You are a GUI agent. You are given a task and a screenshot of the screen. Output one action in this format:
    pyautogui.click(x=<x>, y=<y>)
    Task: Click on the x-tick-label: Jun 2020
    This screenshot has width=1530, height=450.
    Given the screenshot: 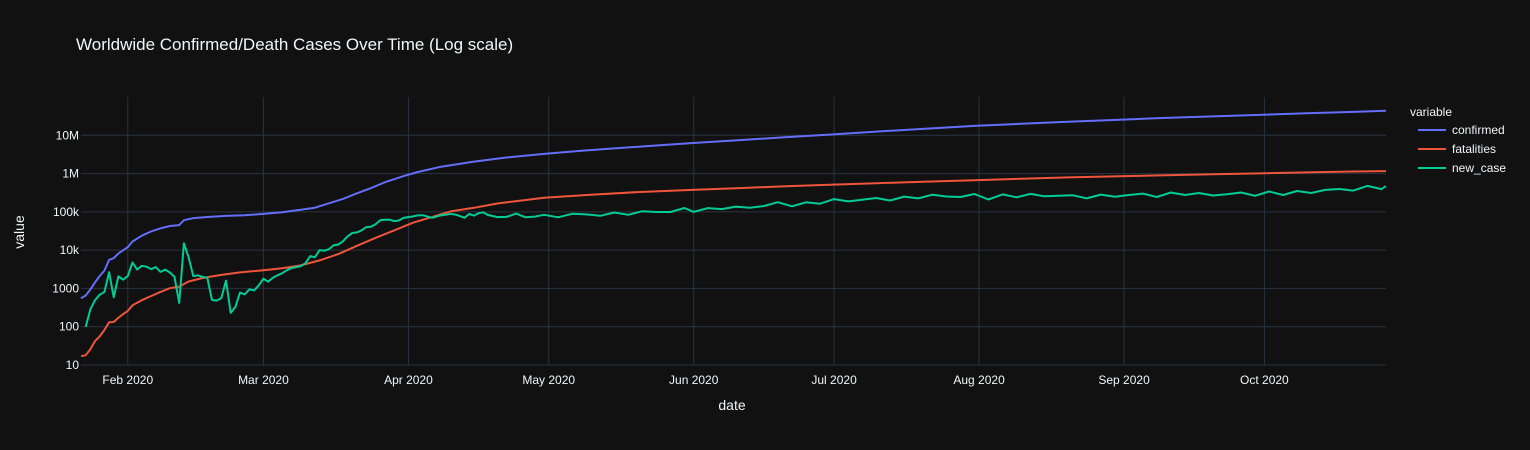 What is the action you would take?
    pyautogui.click(x=694, y=380)
    